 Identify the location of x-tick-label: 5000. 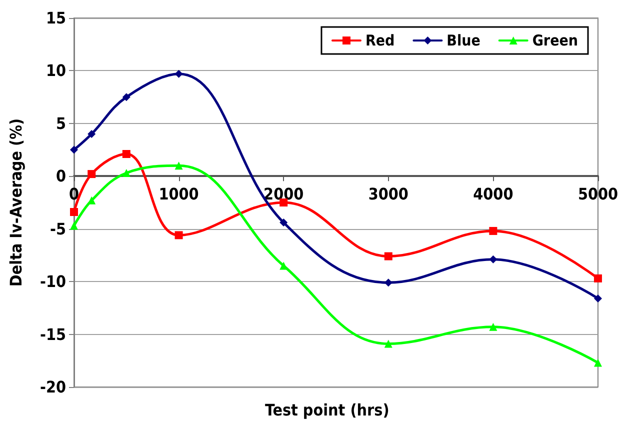
(598, 194).